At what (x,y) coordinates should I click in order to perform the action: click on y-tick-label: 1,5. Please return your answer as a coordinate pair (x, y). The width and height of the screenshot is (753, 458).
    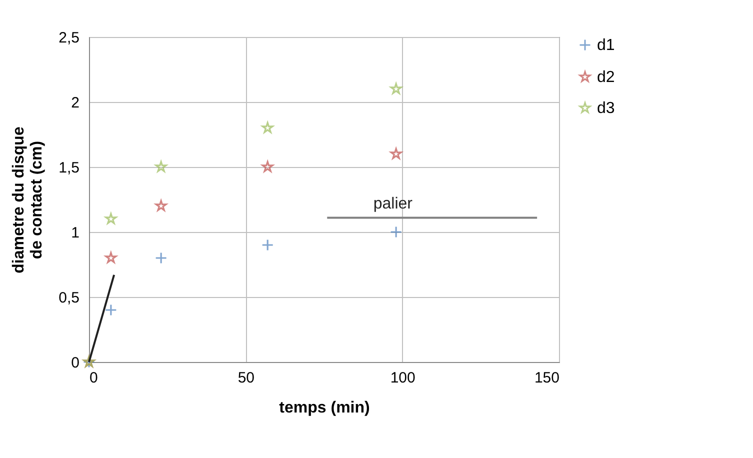
    Looking at the image, I should click on (69, 168).